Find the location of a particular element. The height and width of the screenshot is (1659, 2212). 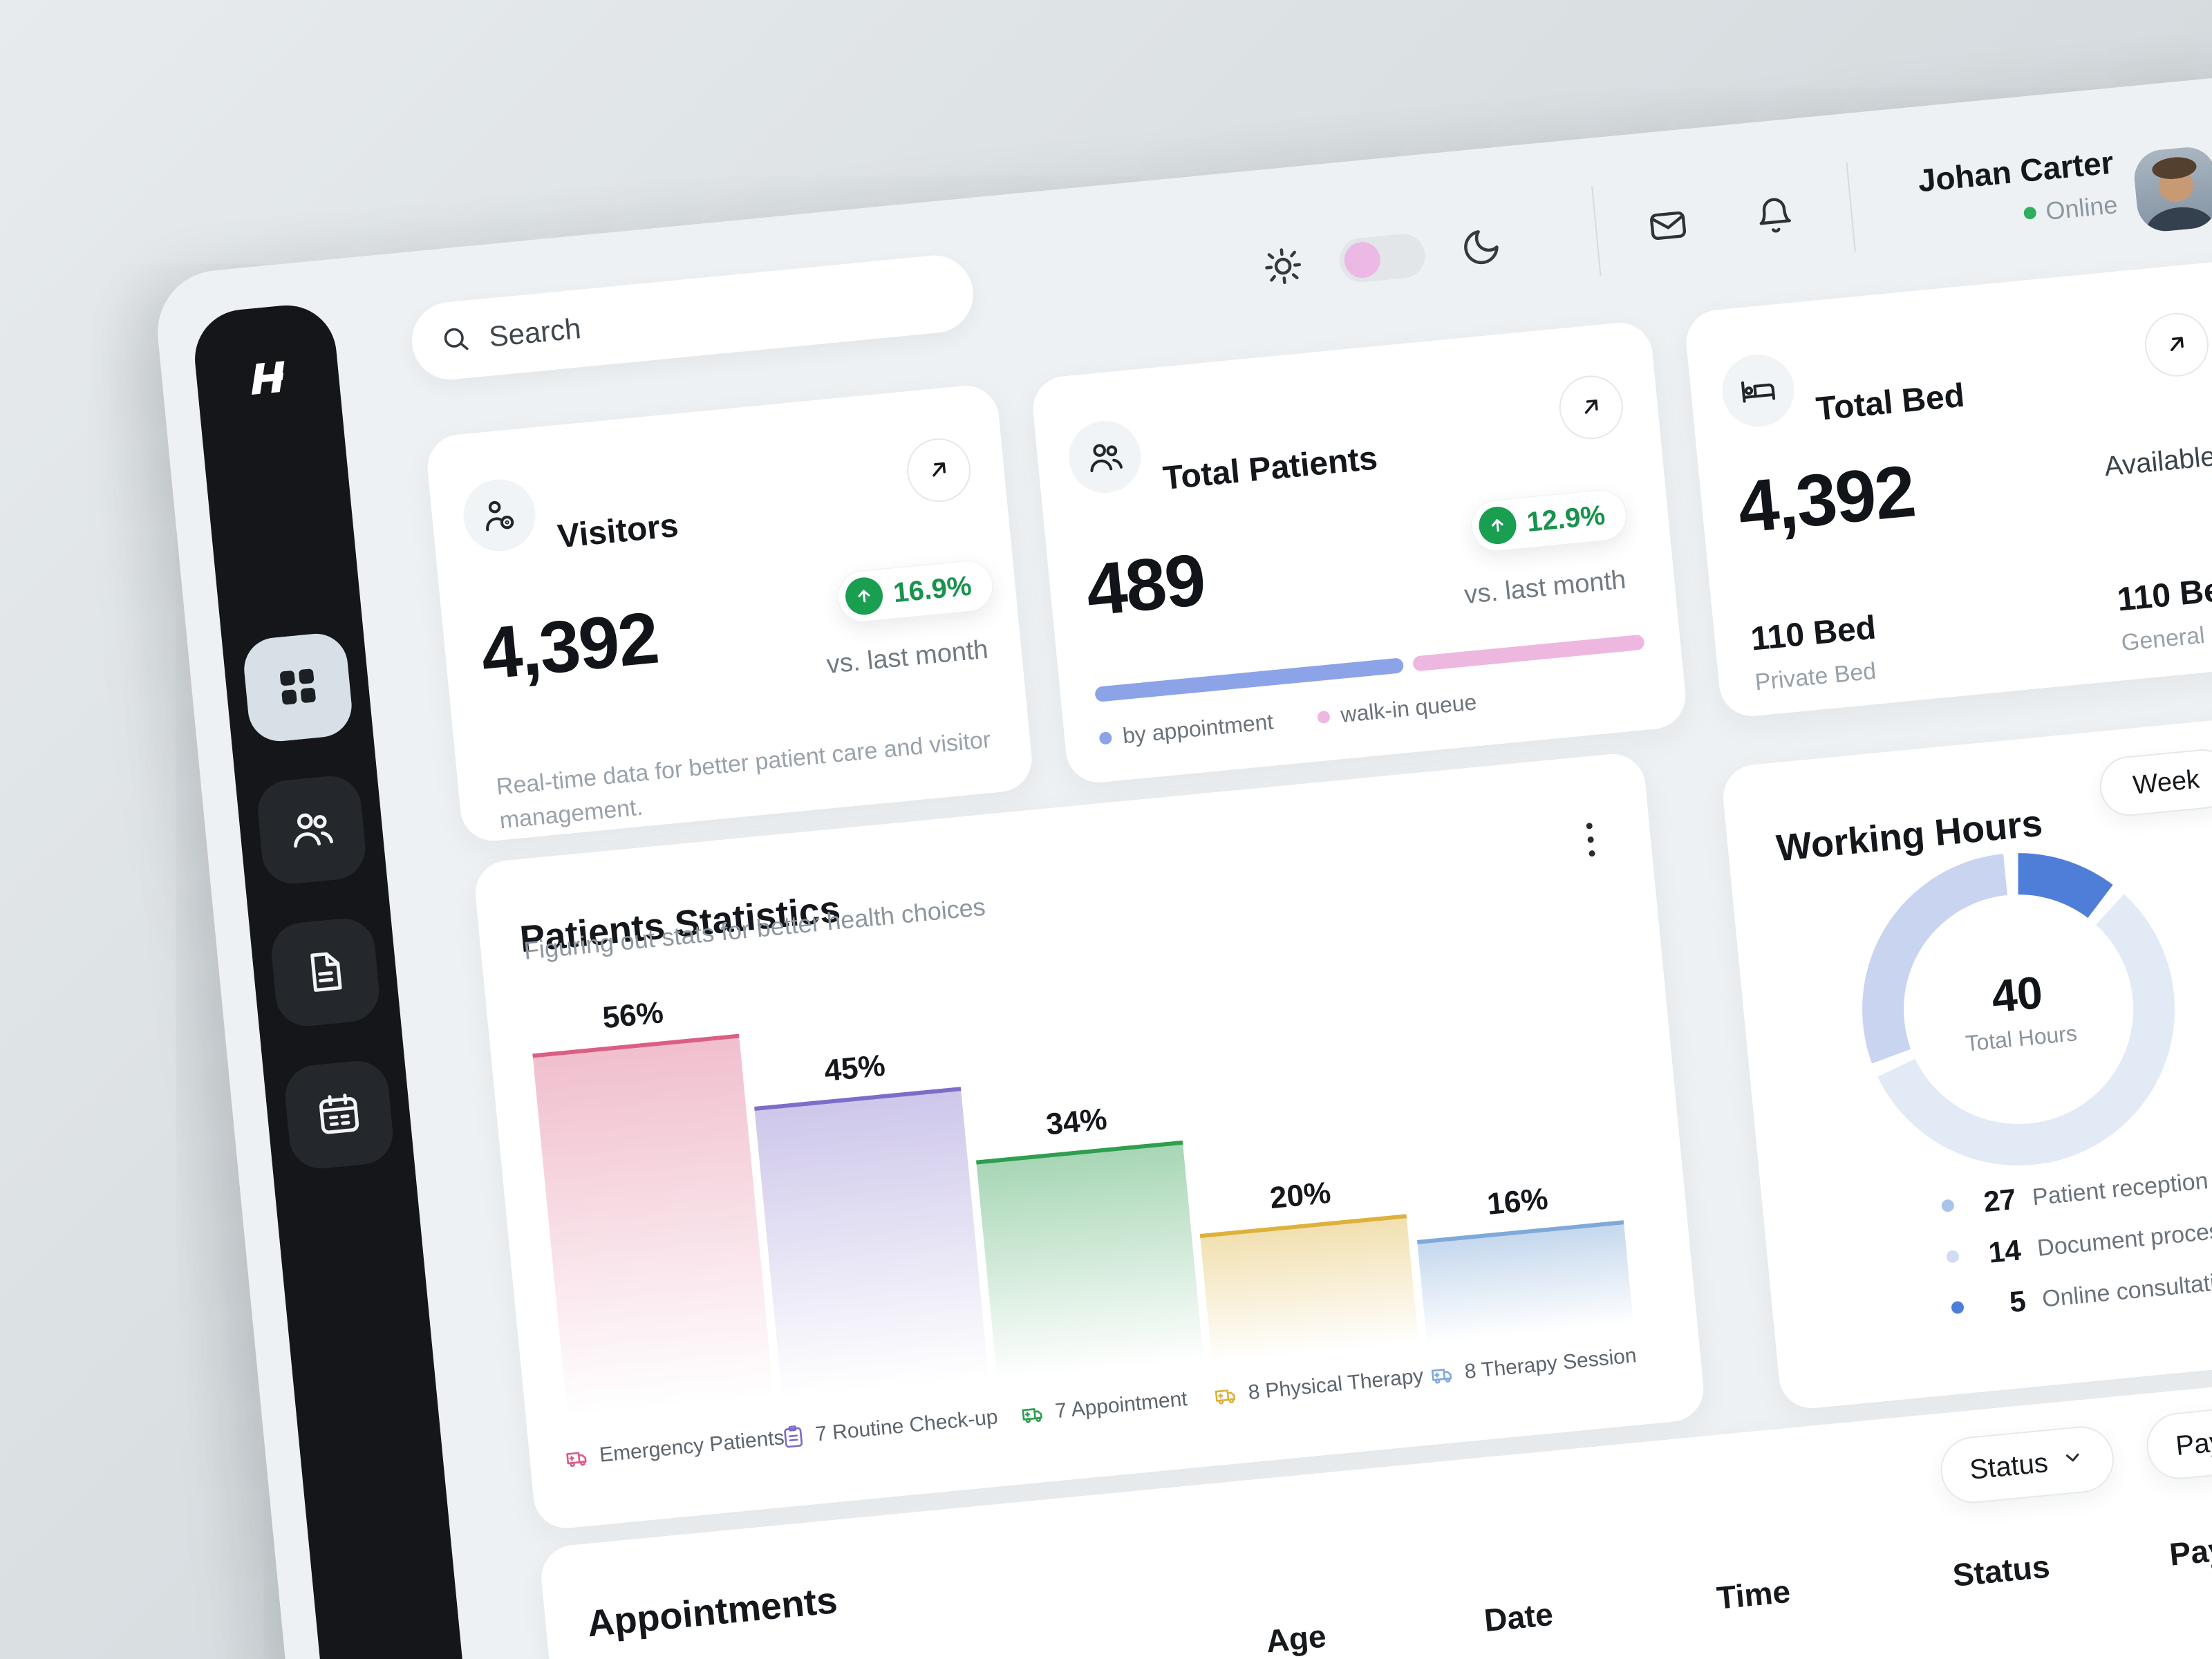

bar-value-label: 45% is located at coordinates (855, 1068).